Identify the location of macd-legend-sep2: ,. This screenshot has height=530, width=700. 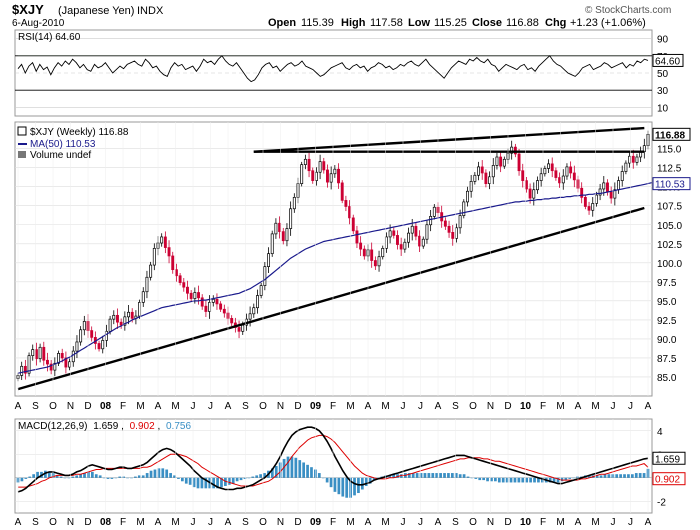
(158, 426).